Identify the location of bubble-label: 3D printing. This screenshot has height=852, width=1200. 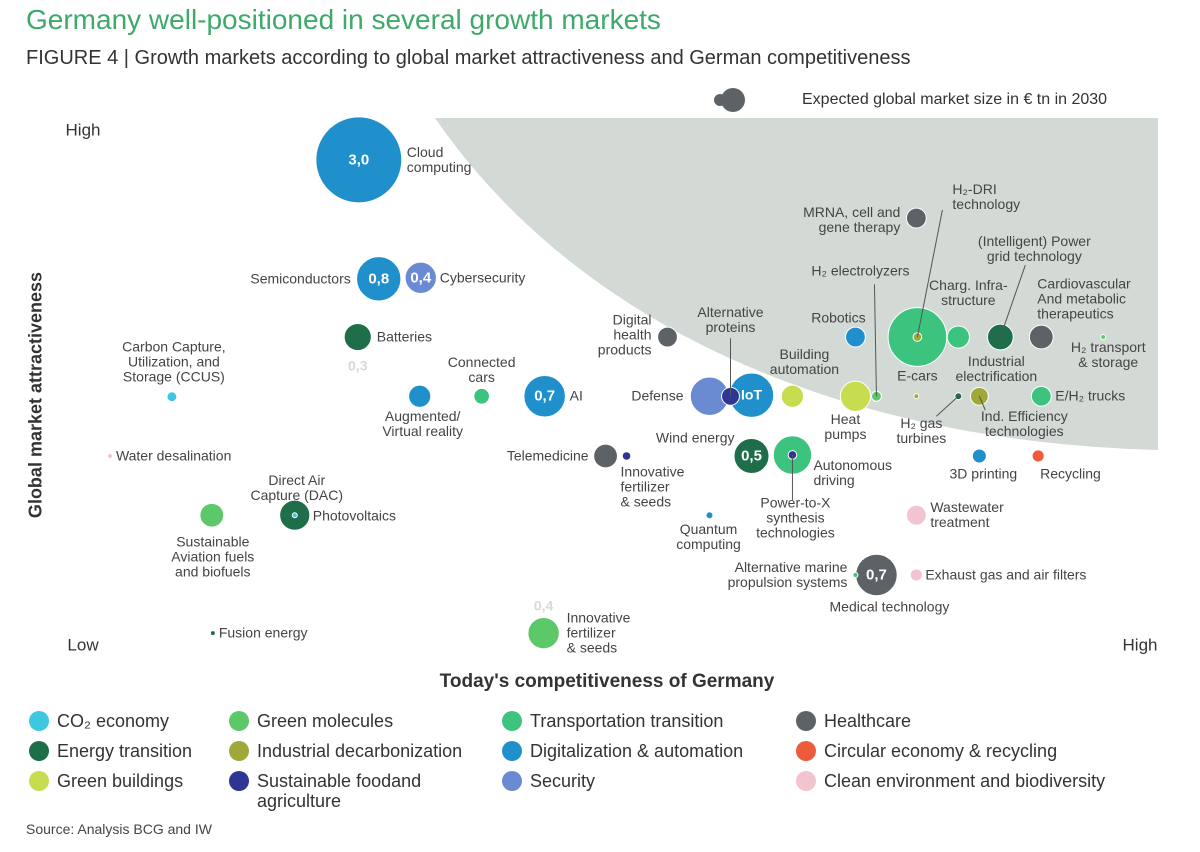
(983, 473).